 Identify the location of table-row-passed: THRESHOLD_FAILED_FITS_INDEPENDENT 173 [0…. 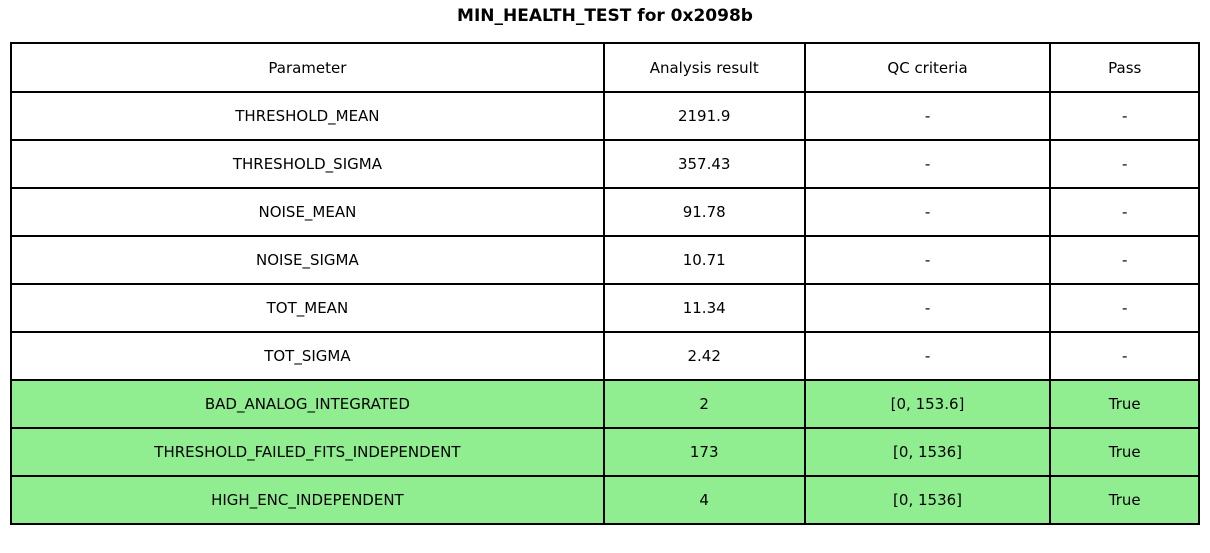
(605, 452).